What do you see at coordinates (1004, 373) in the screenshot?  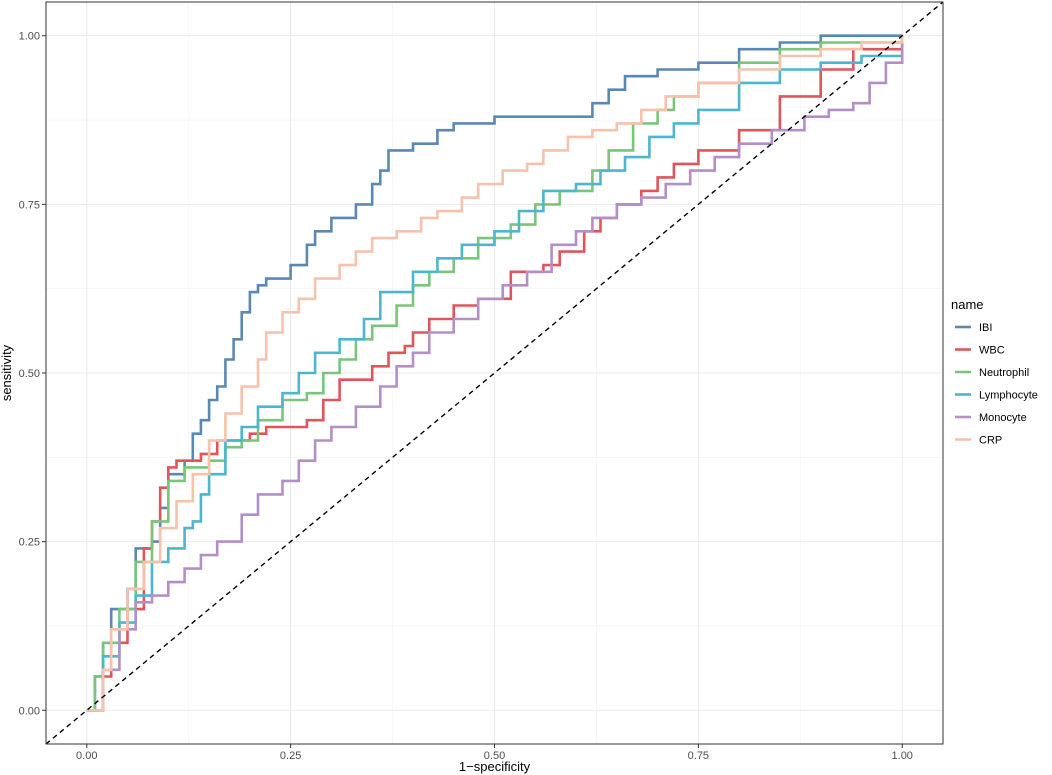 I see `legend-label-neutrophil: Neutrophil` at bounding box center [1004, 373].